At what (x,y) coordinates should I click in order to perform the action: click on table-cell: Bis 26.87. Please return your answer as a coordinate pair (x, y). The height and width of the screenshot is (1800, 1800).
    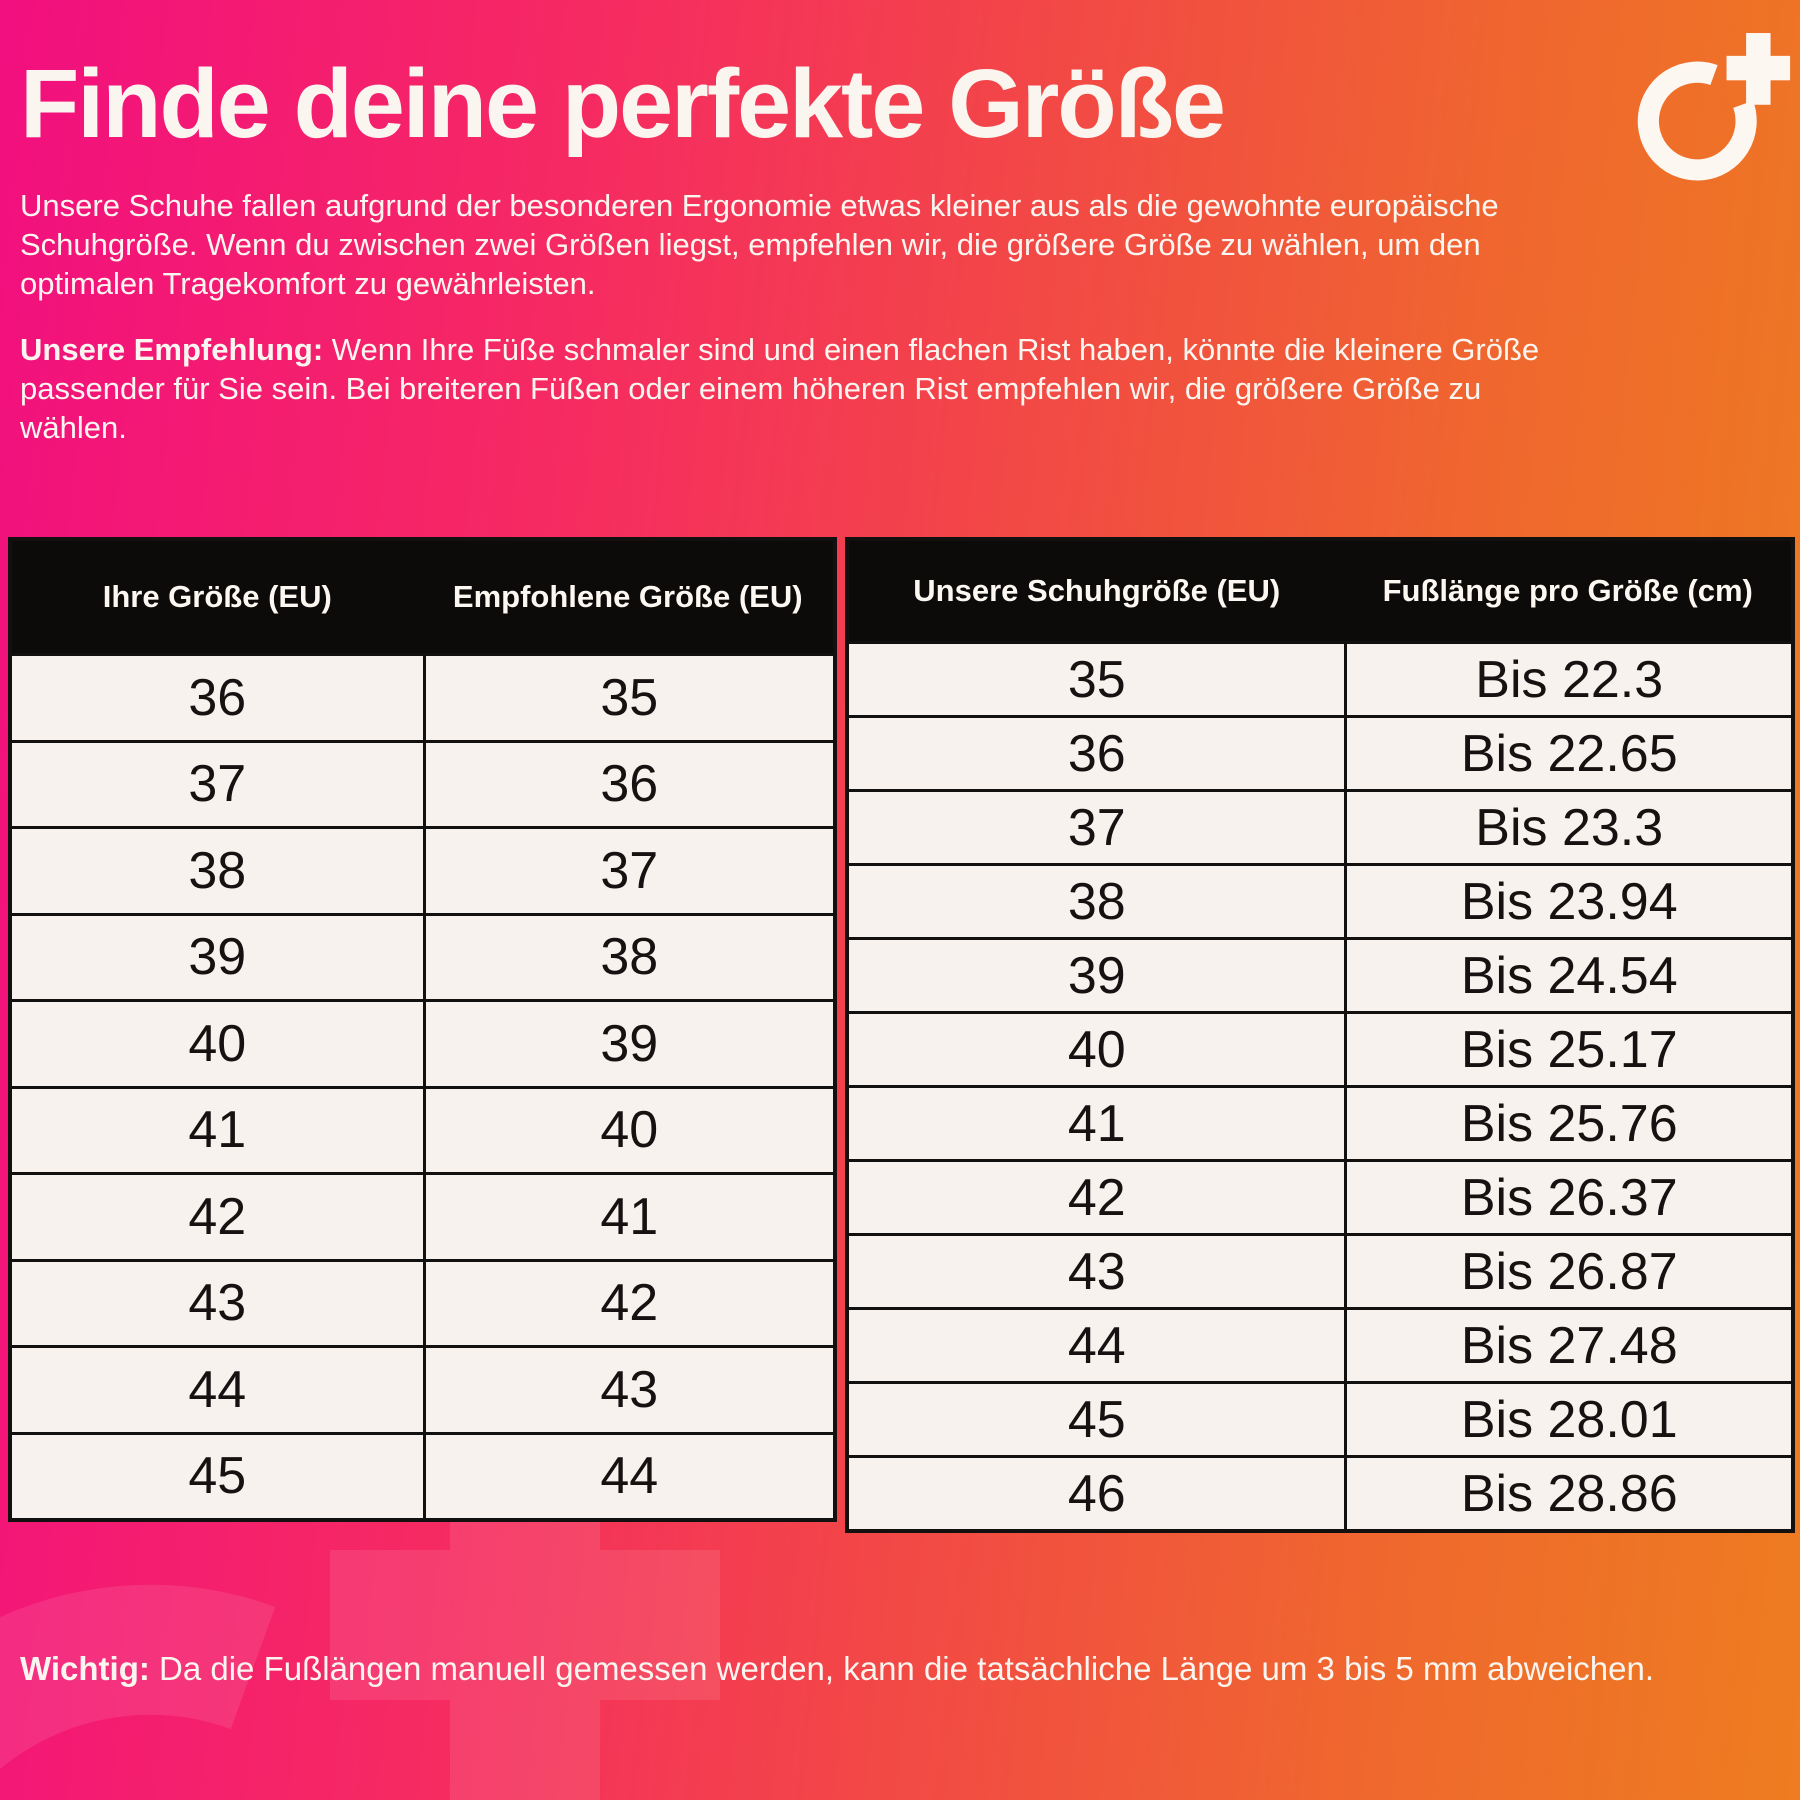
    Looking at the image, I should click on (1567, 1271).